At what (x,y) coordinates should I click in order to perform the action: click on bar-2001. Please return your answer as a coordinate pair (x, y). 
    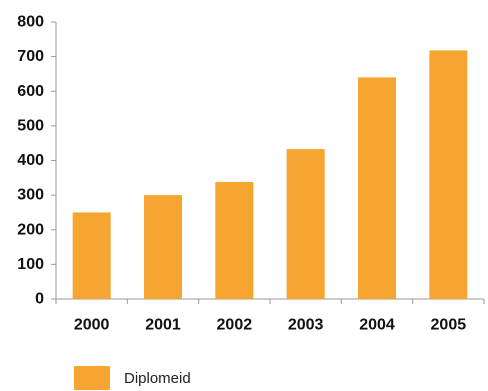
    Looking at the image, I should click on (163, 247).